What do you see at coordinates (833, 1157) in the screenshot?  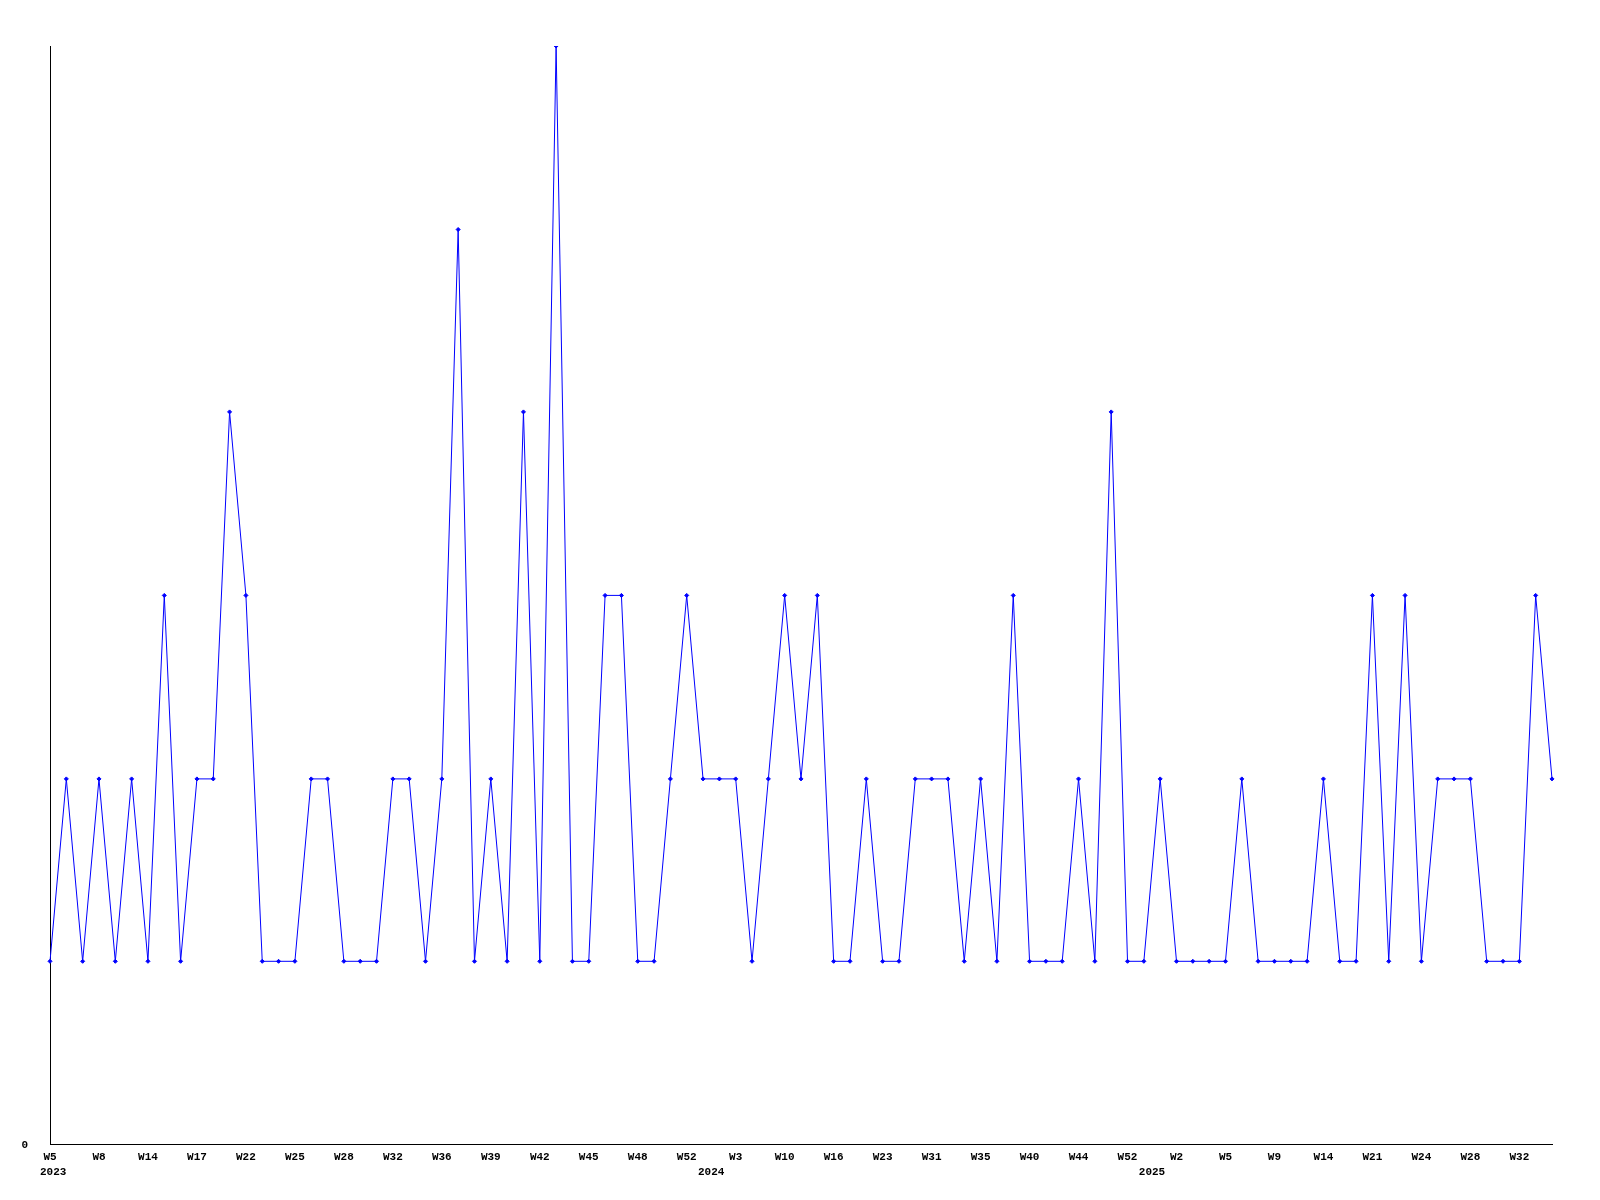 I see `x-tick-label: W16` at bounding box center [833, 1157].